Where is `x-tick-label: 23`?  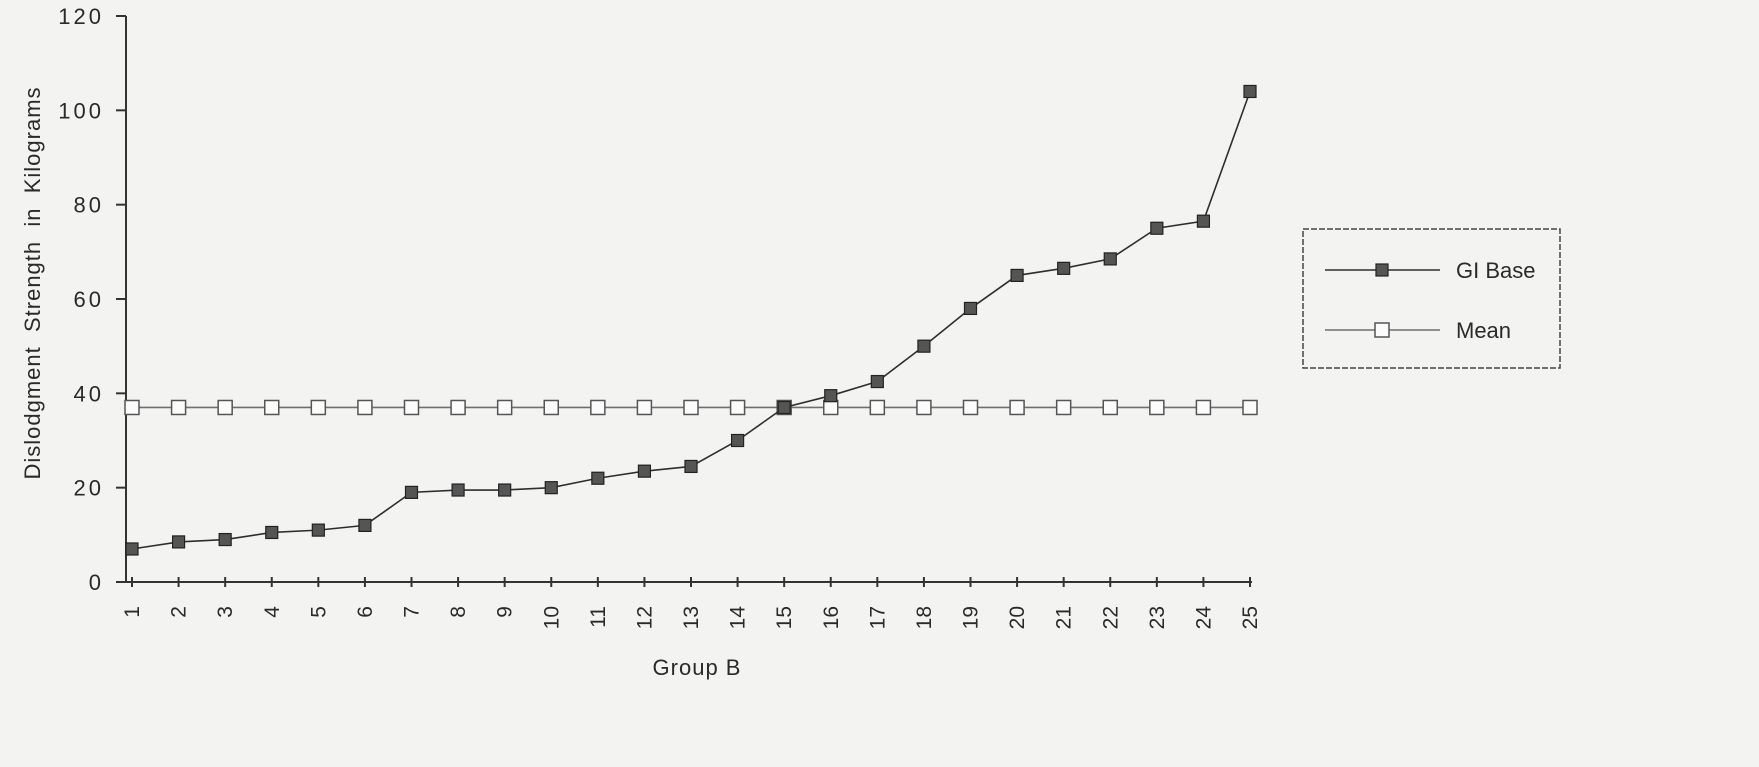
x-tick-label: 23 is located at coordinates (1157, 617).